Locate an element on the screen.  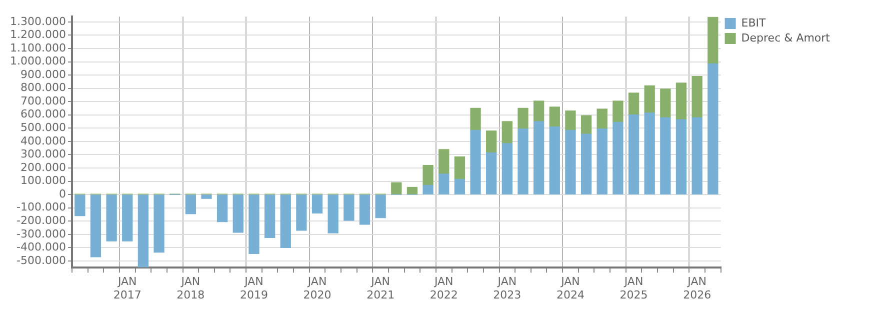
y-tick-label: -100.000 is located at coordinates (41, 207).